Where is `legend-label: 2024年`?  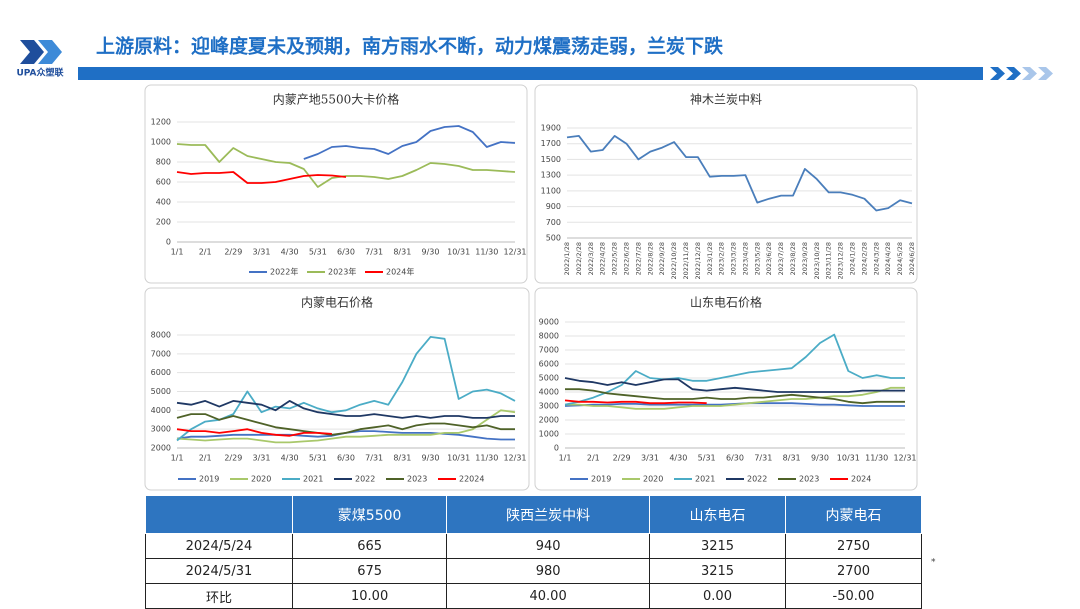
legend-label: 2024年 is located at coordinates (400, 272).